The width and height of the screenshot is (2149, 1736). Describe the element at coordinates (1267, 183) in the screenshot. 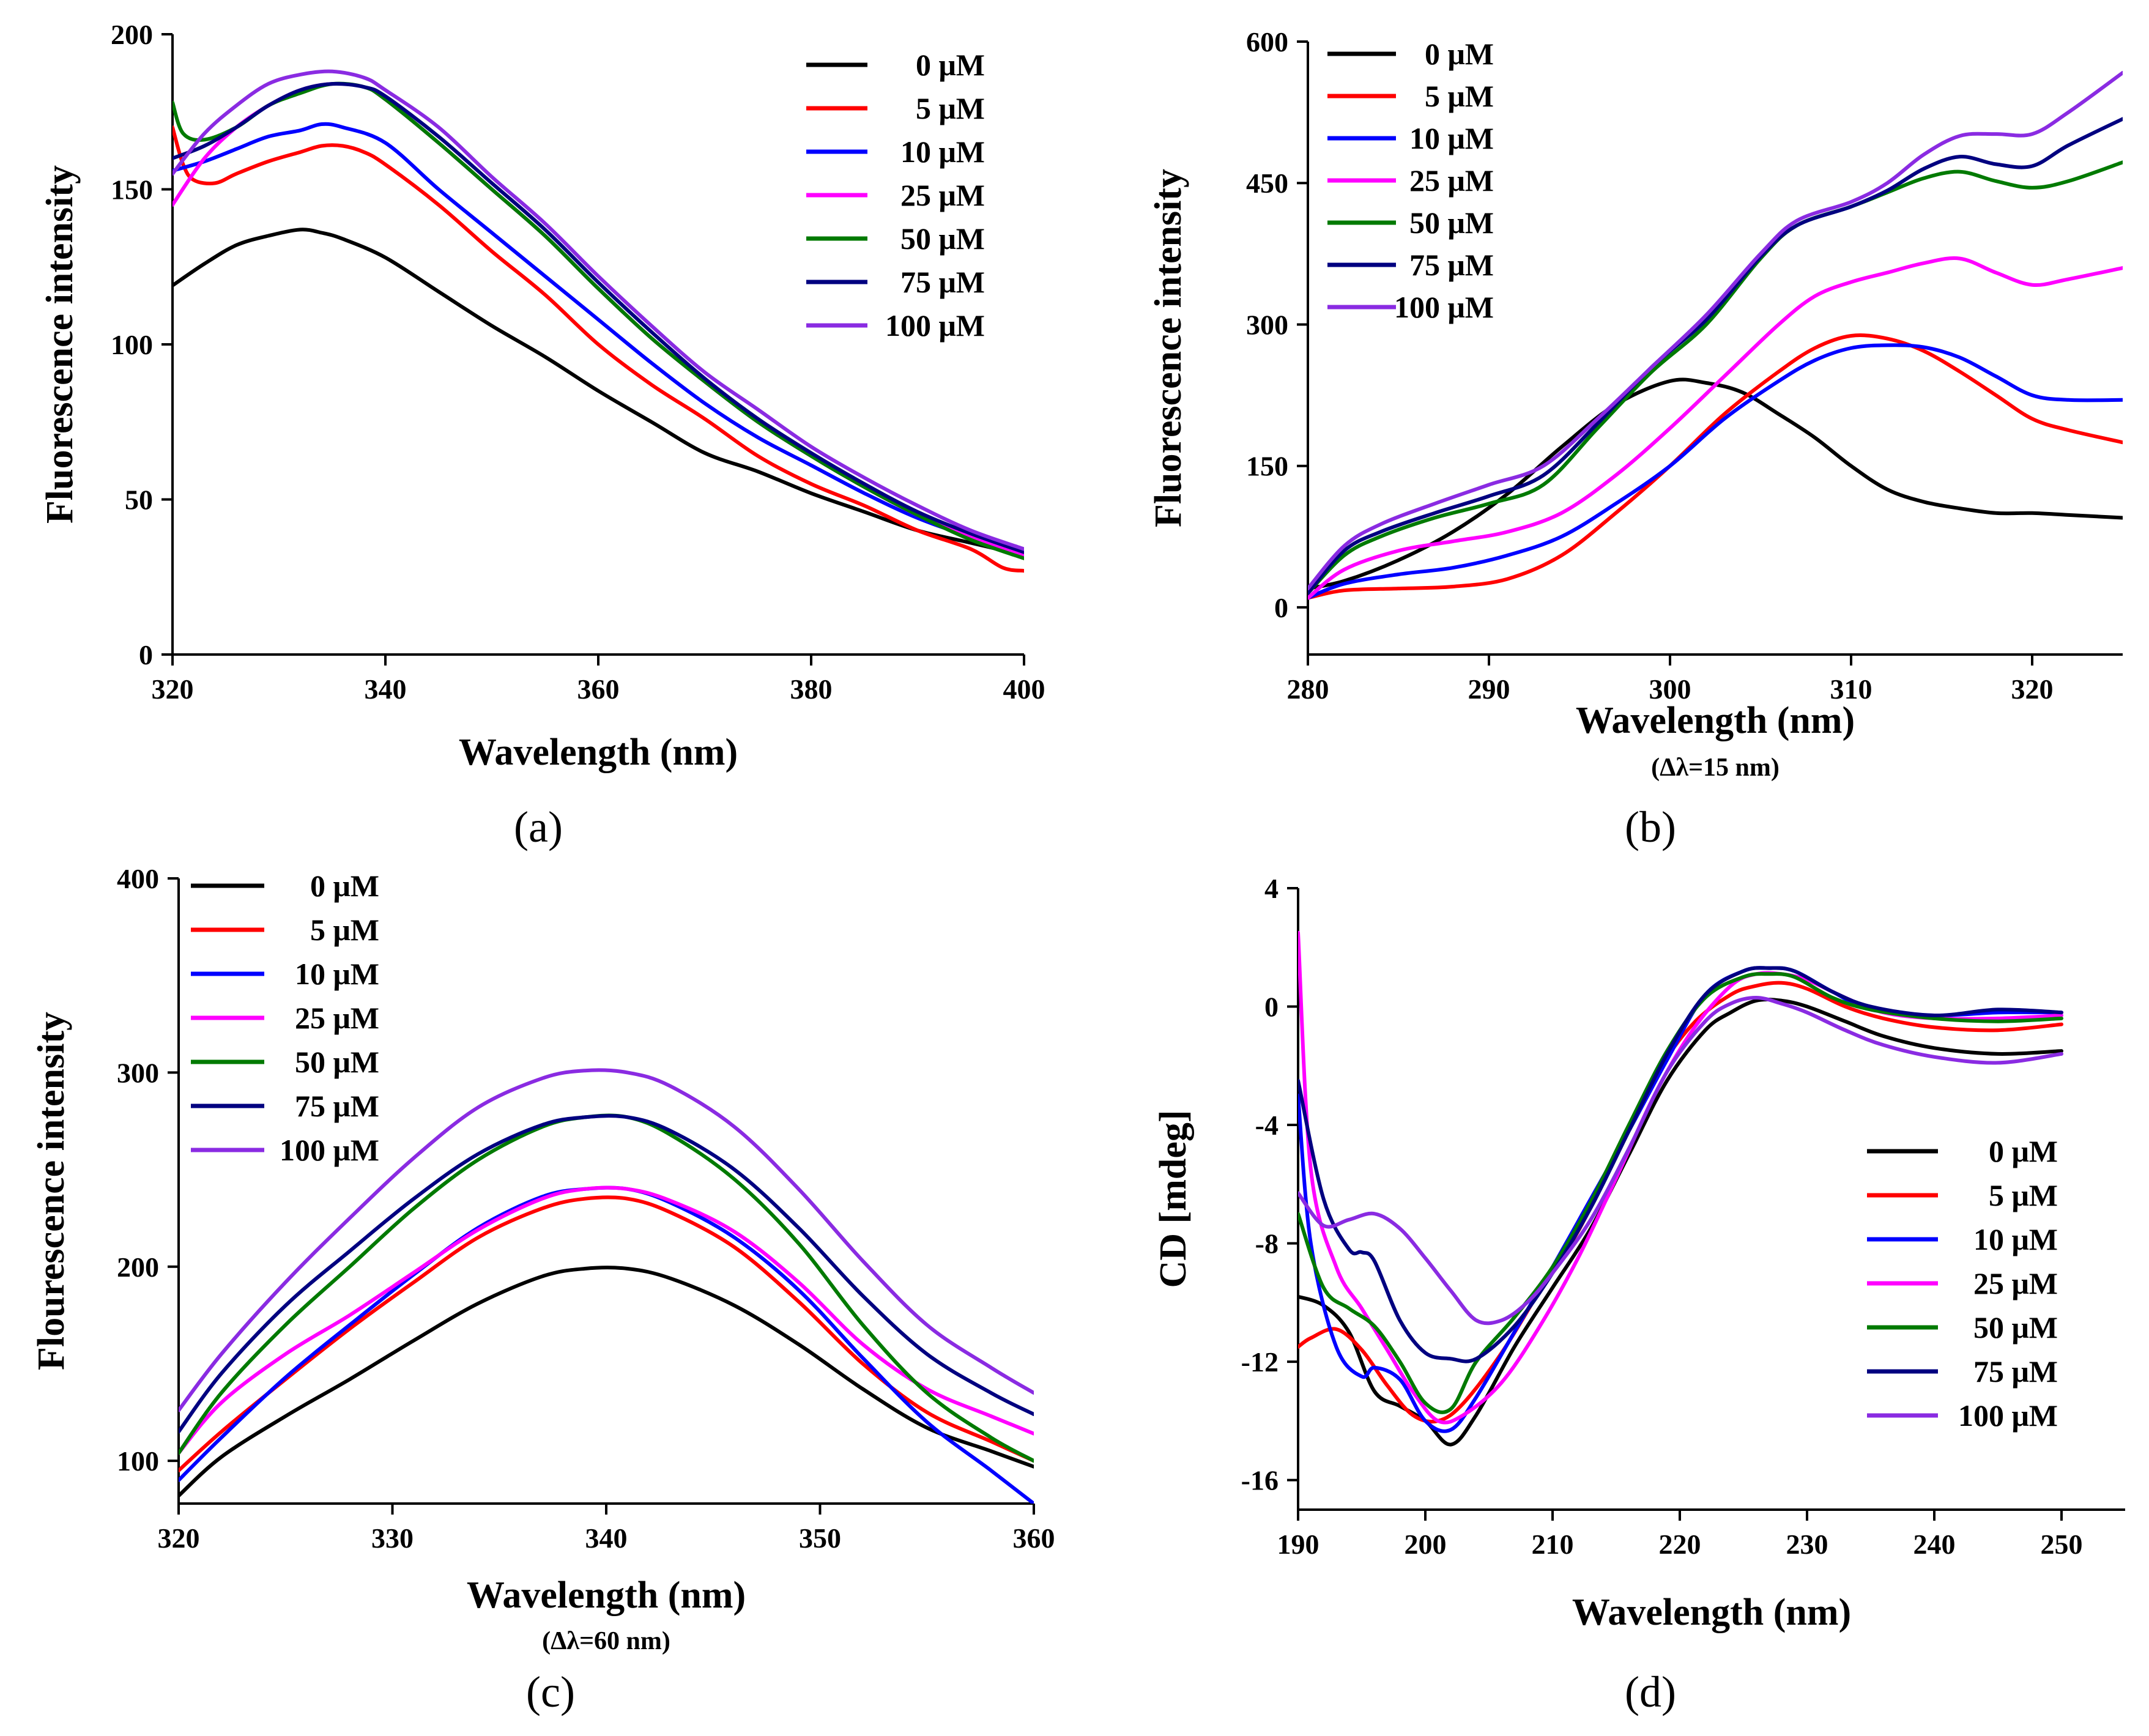

I see `y-tick-label: 450` at that location.